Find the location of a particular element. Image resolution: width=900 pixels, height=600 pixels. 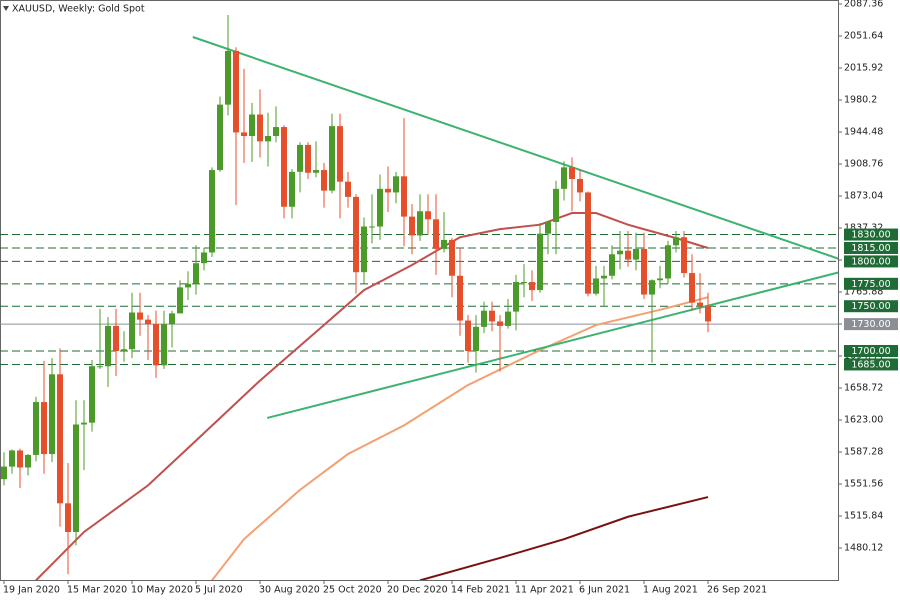

y-tick-label: 1623.00 is located at coordinates (863, 419).